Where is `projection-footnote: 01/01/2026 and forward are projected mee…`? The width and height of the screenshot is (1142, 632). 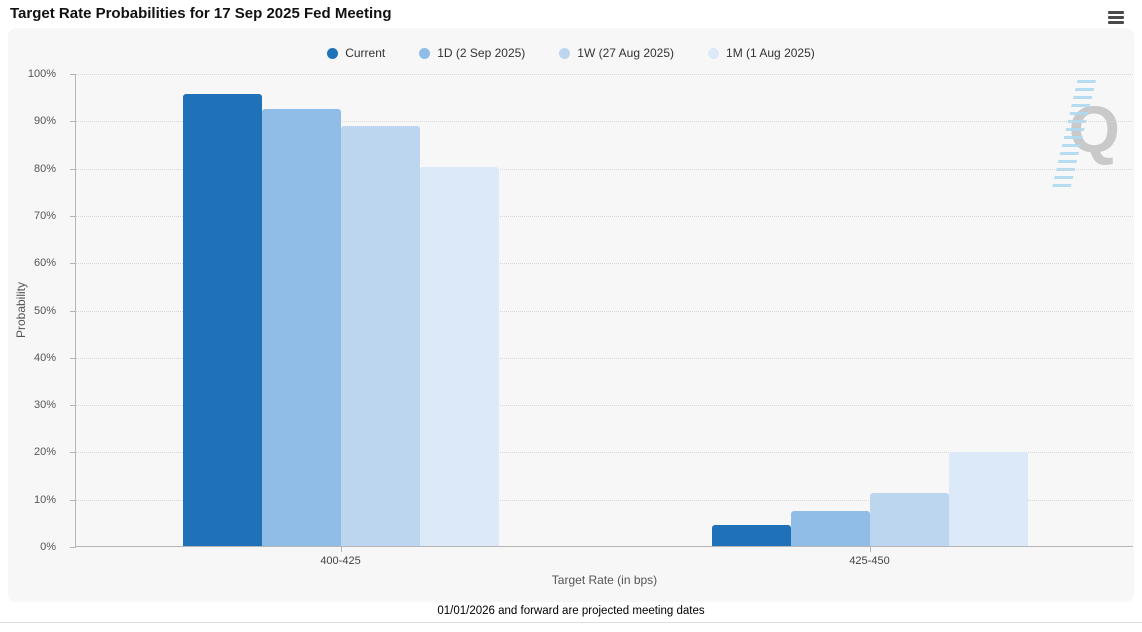 projection-footnote: 01/01/2026 and forward are projected mee… is located at coordinates (571, 611).